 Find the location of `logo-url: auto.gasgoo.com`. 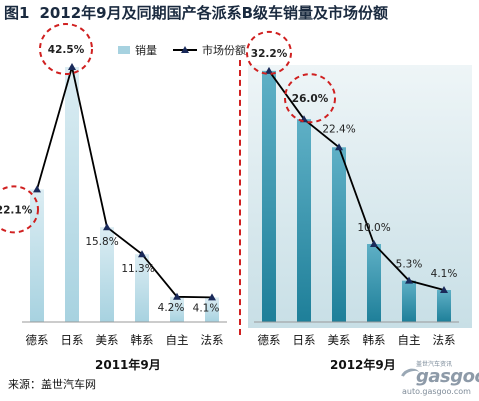

logo-url: auto.gasgoo.com is located at coordinates (436, 391).